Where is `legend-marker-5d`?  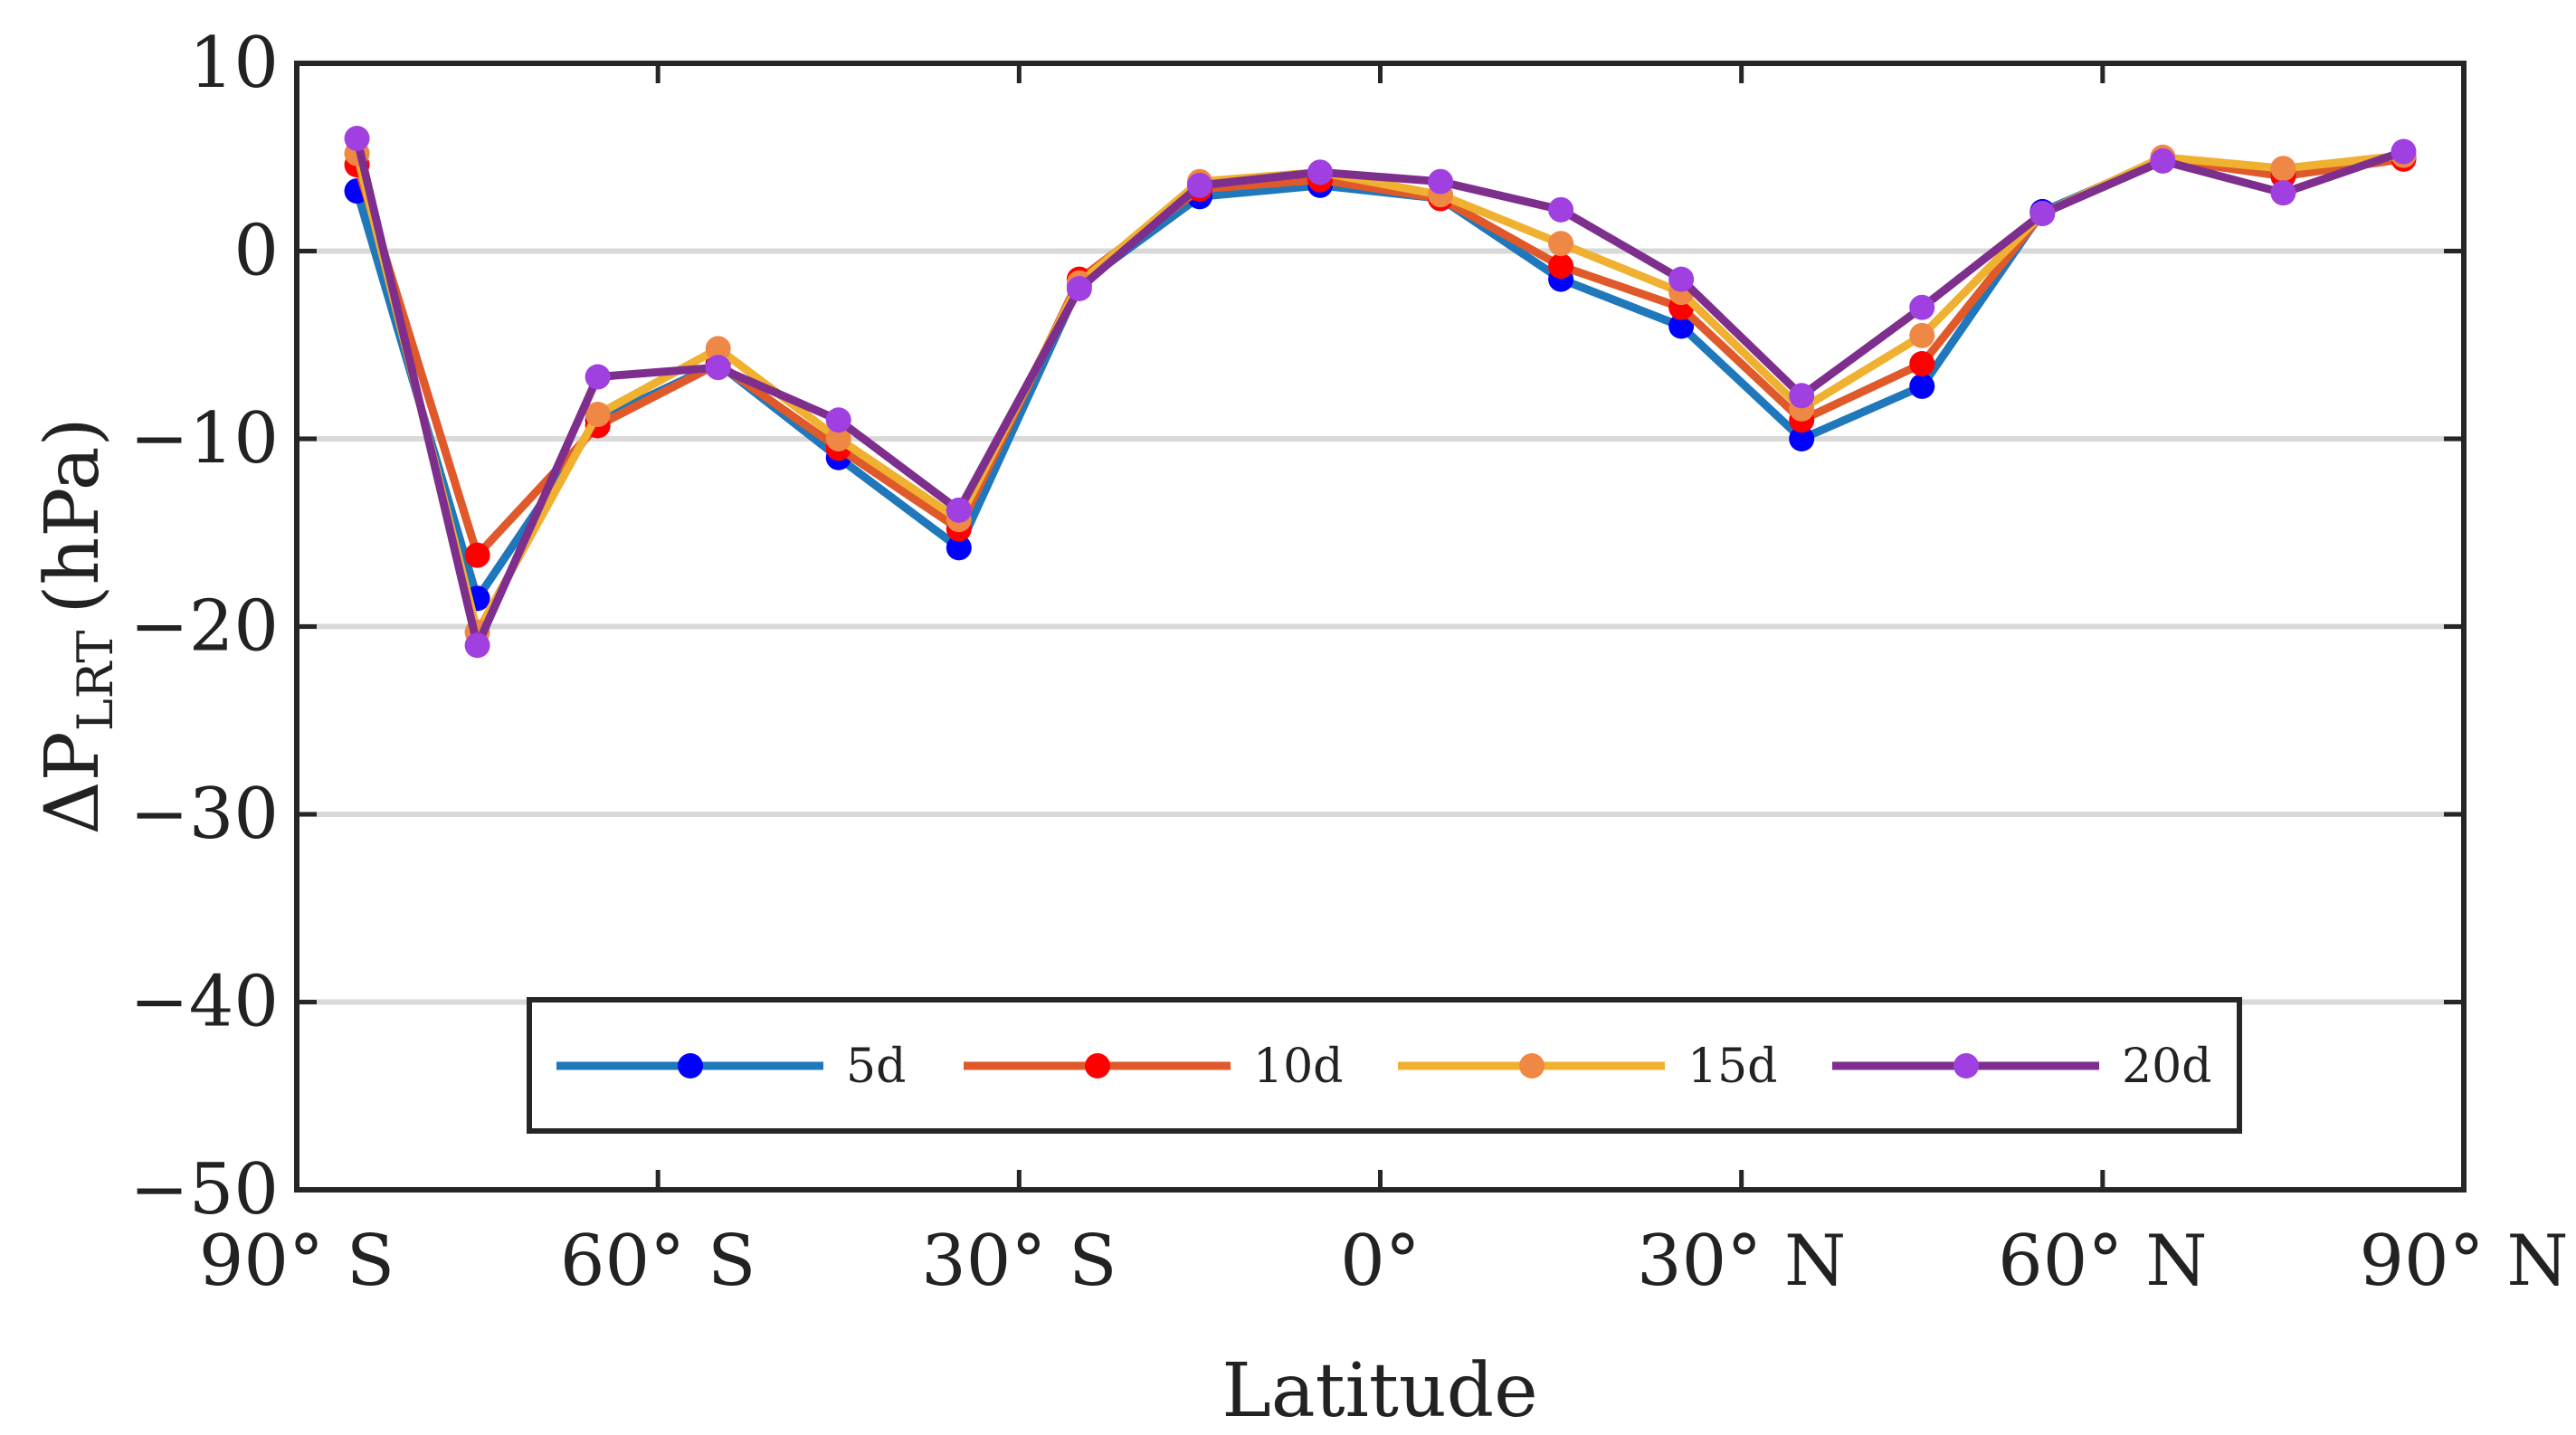
legend-marker-5d is located at coordinates (690, 1066).